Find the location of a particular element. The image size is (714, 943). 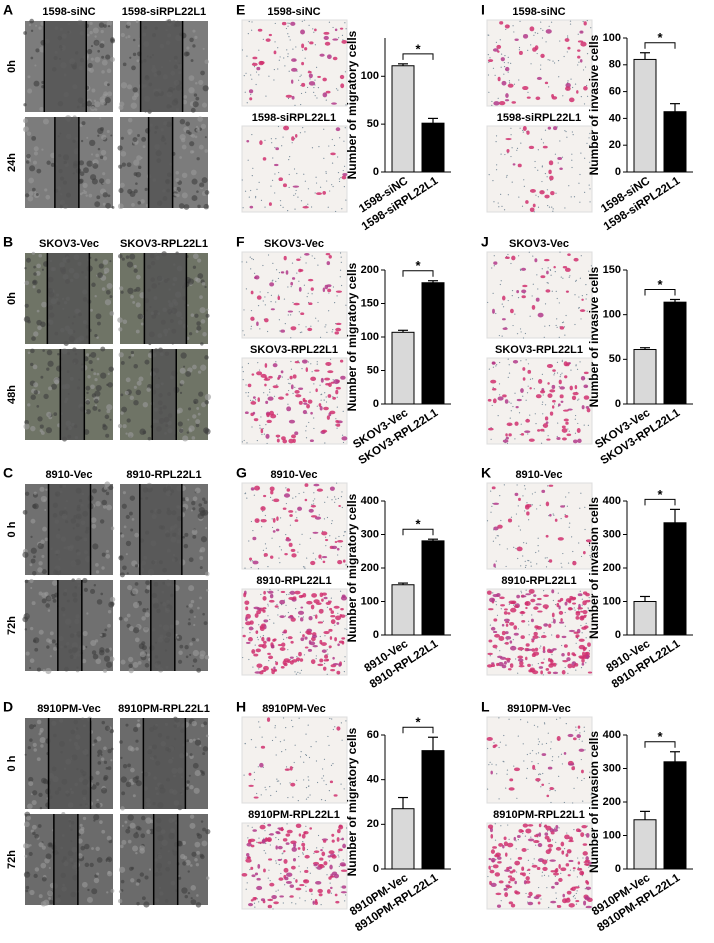

y-tick-label: 40 is located at coordinates (615, 118).